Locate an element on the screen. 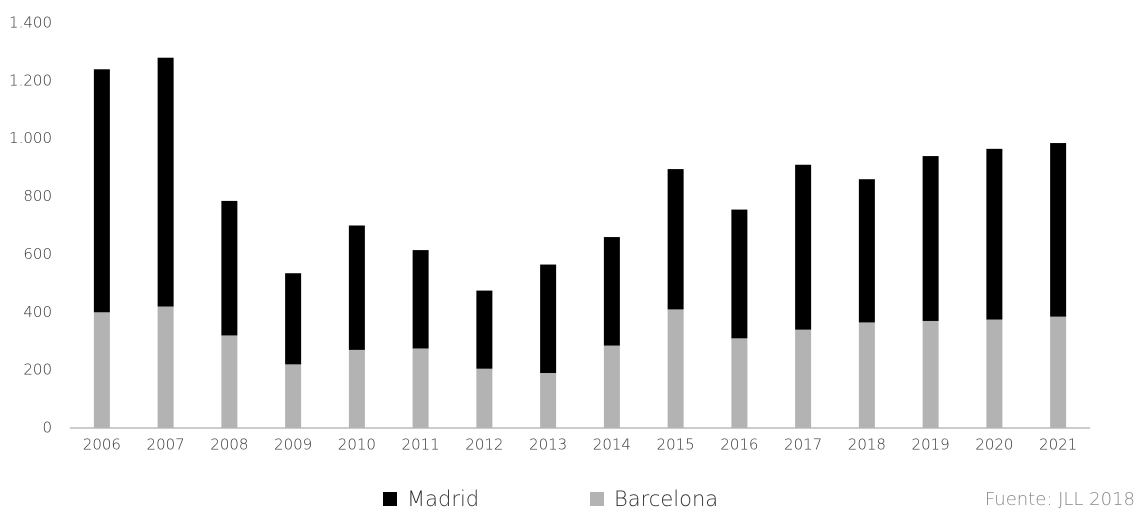 This screenshot has width=1140, height=512. x-tick-label: 2013 is located at coordinates (548, 445).